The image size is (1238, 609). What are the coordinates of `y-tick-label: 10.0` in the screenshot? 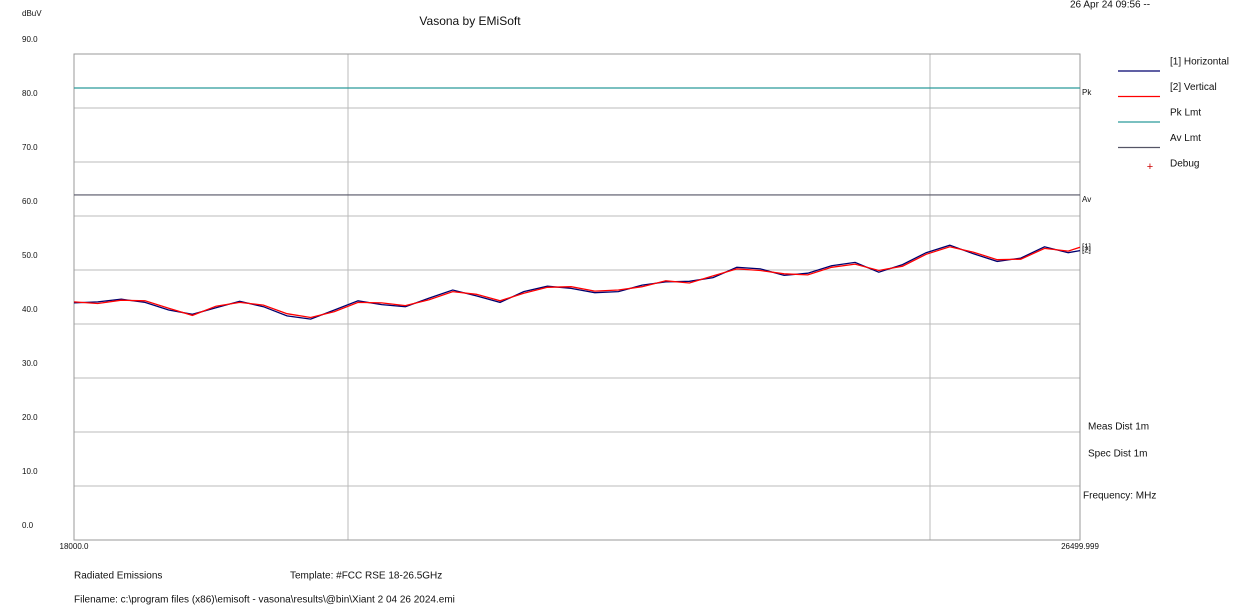 It's located at (30, 471).